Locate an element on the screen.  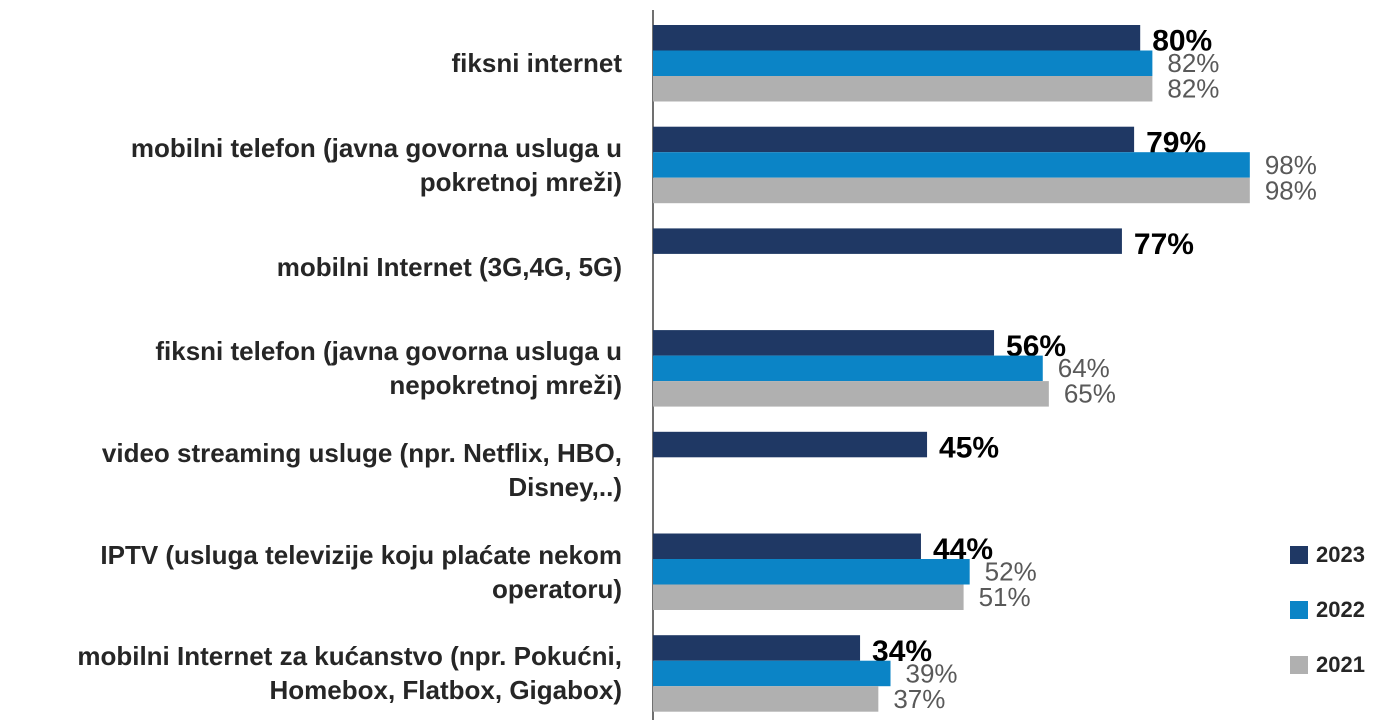
category-text: fiksni internet is located at coordinates (536, 63).